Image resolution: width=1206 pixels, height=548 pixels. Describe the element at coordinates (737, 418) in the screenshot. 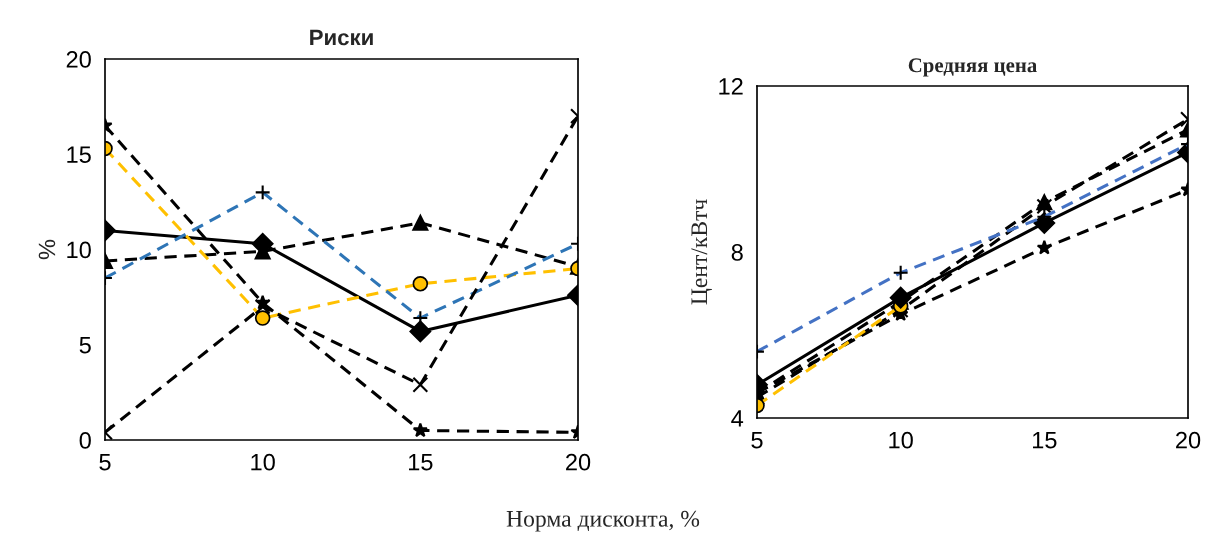

I see `y-tick-label: 4` at that location.